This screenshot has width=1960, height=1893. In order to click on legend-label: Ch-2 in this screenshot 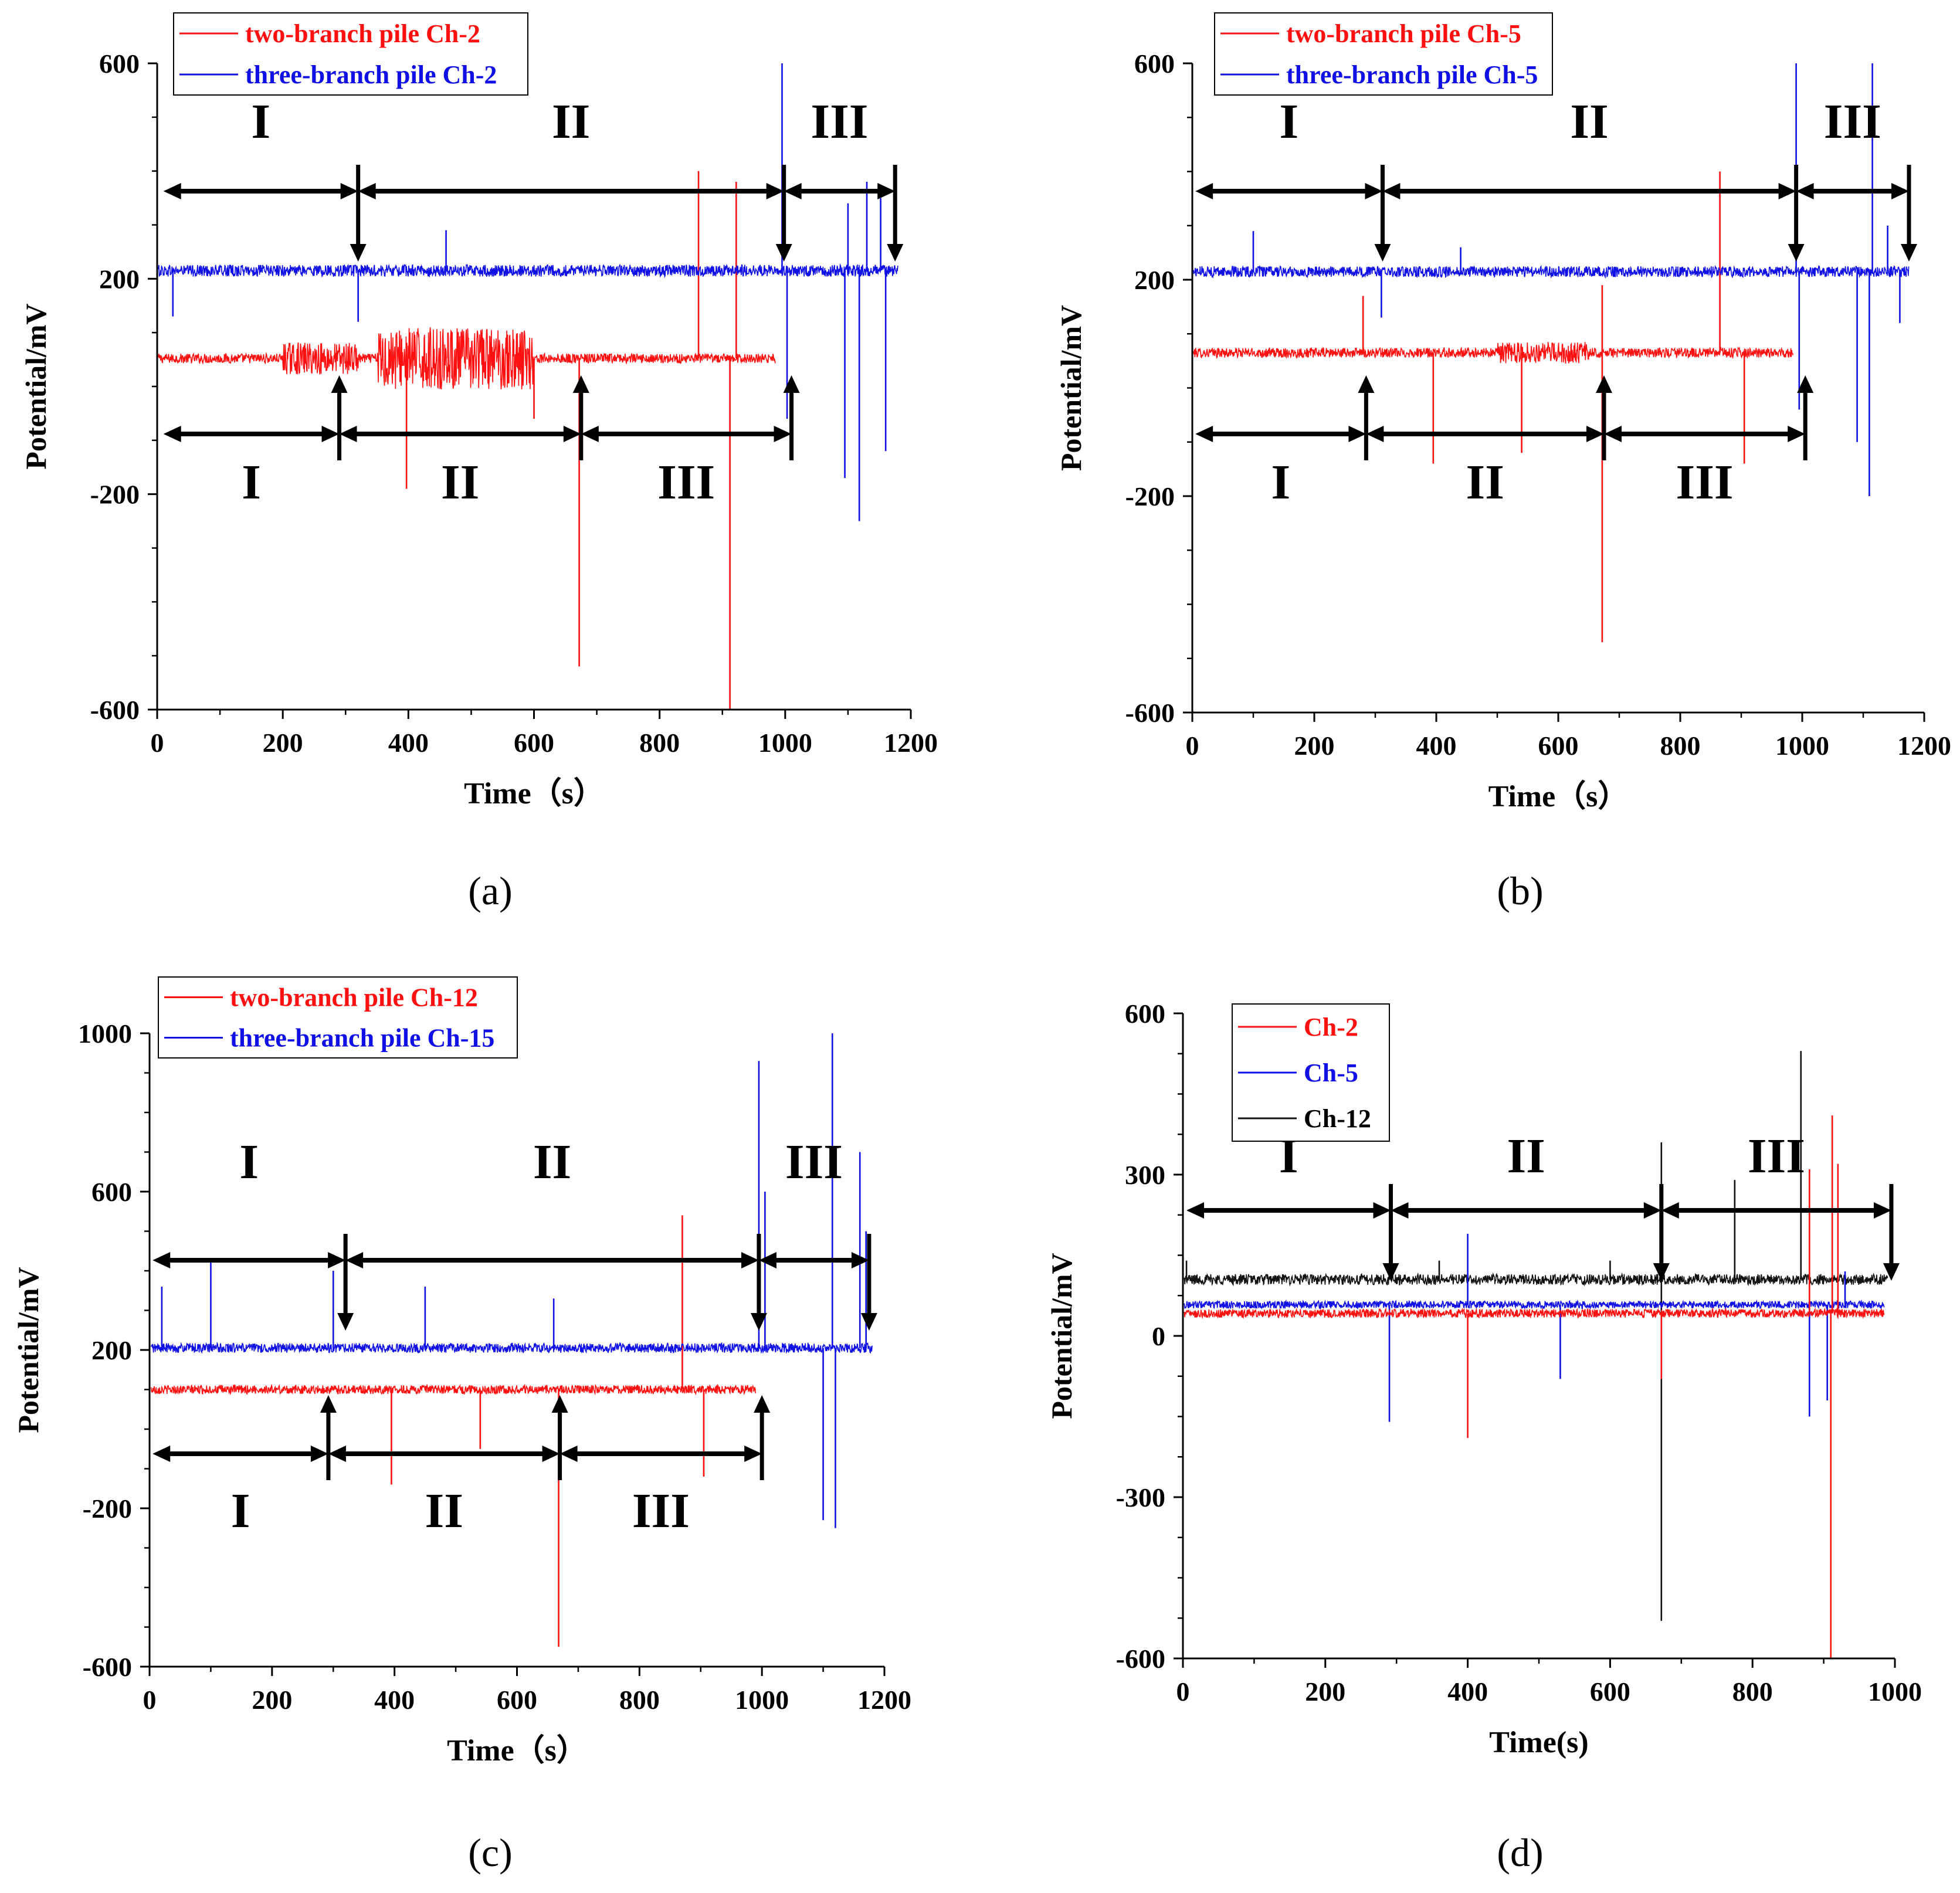, I will do `click(1331, 1027)`.